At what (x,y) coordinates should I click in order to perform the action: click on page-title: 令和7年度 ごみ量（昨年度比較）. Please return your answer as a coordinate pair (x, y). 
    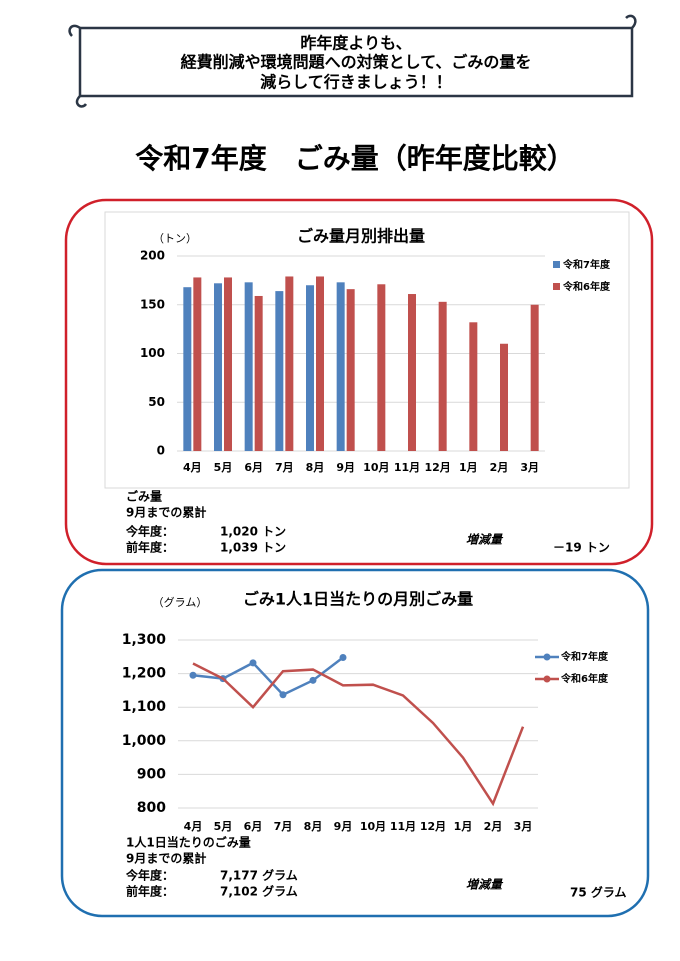
    Looking at the image, I should click on (354, 158).